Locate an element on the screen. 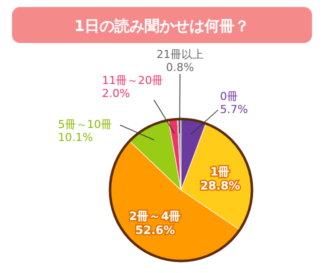 The width and height of the screenshot is (328, 273). data-label: 5.7% is located at coordinates (234, 109).